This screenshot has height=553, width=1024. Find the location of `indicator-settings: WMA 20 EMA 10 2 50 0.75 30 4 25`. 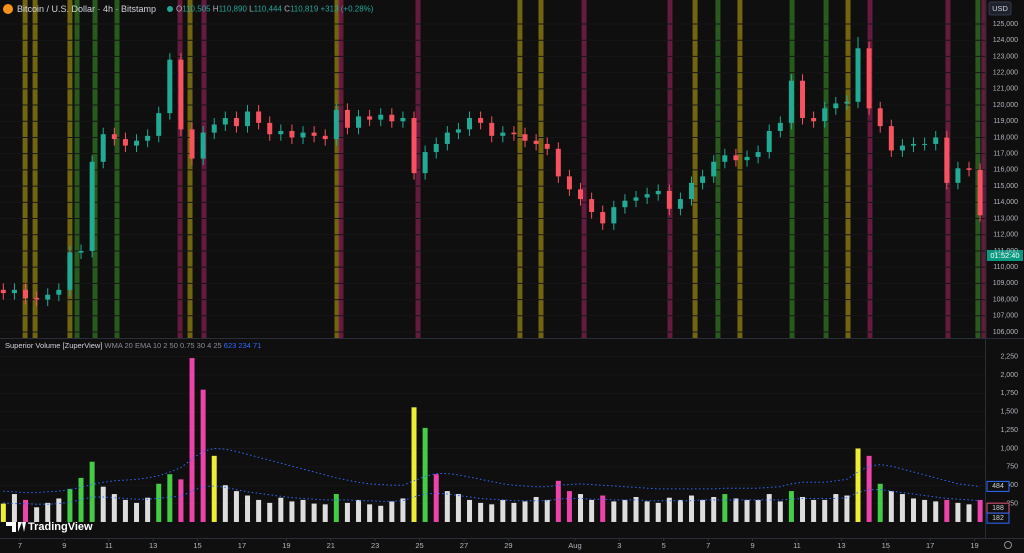

indicator-settings: WMA 20 EMA 10 2 50 0.75 30 4 25 is located at coordinates (163, 345).